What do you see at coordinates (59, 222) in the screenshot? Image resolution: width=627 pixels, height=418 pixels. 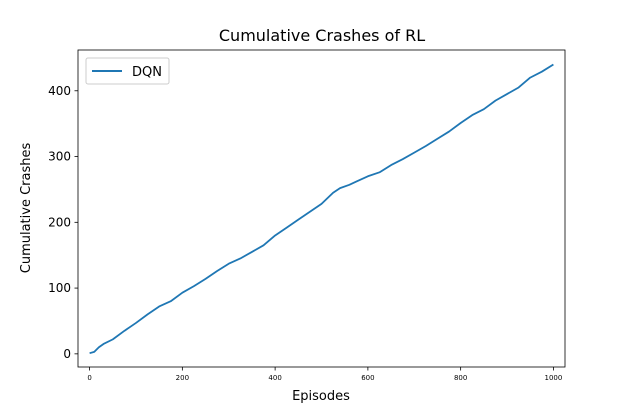 I see `y-tick-label: 200` at bounding box center [59, 222].